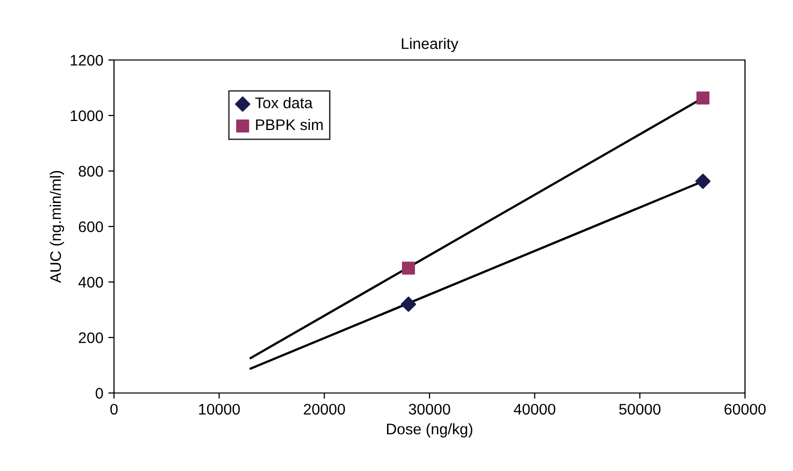 Image resolution: width=793 pixels, height=471 pixels. Describe the element at coordinates (535, 409) in the screenshot. I see `x-tick-label: 40000` at that location.